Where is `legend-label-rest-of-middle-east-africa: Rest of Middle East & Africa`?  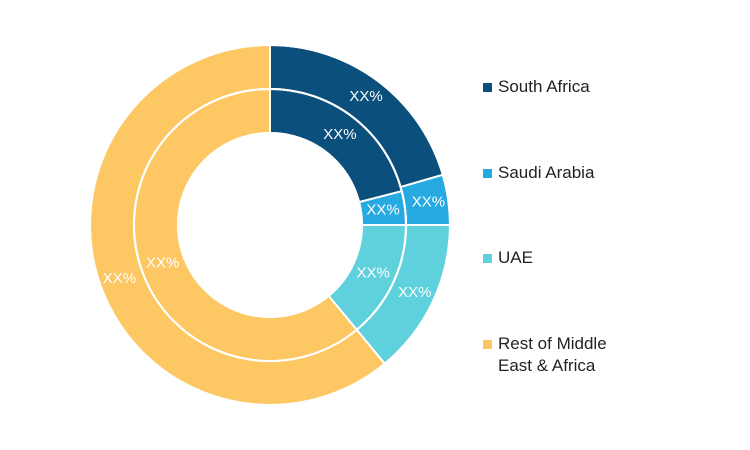
legend-label-rest-of-middle-east-africa: Rest of Middle East & Africa is located at coordinates (552, 354).